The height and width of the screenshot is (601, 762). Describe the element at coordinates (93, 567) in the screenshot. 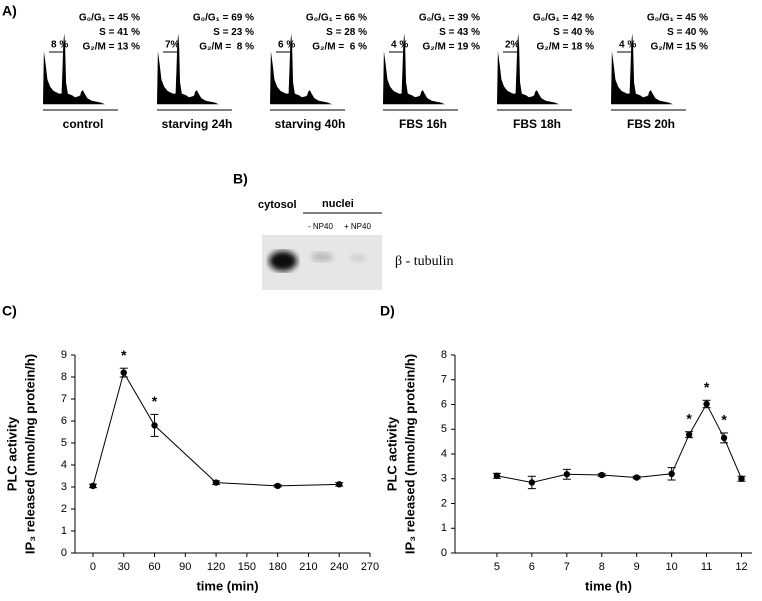

I see `x-tick-label: 0` at that location.